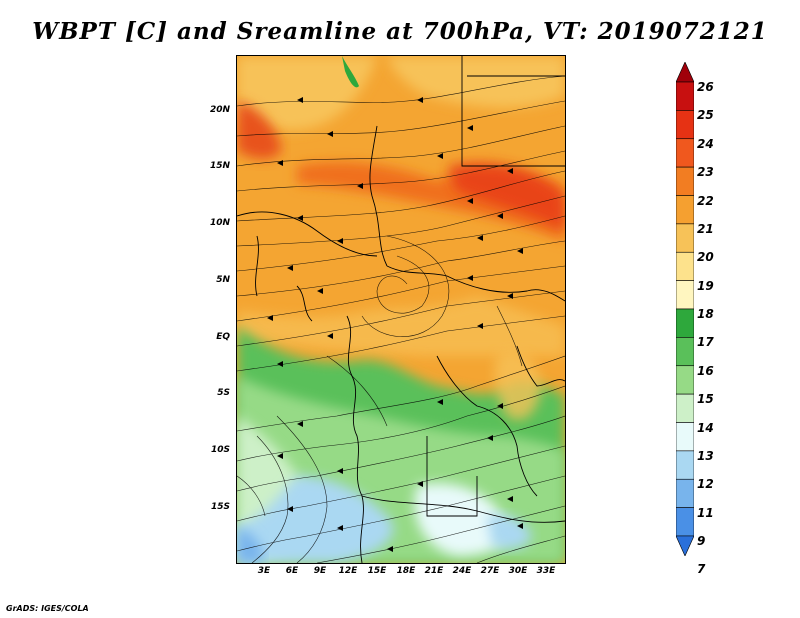 Image resolution: width=800 pixels, height=618 pixels. I want to click on colorbar-label: 13, so click(705, 455).